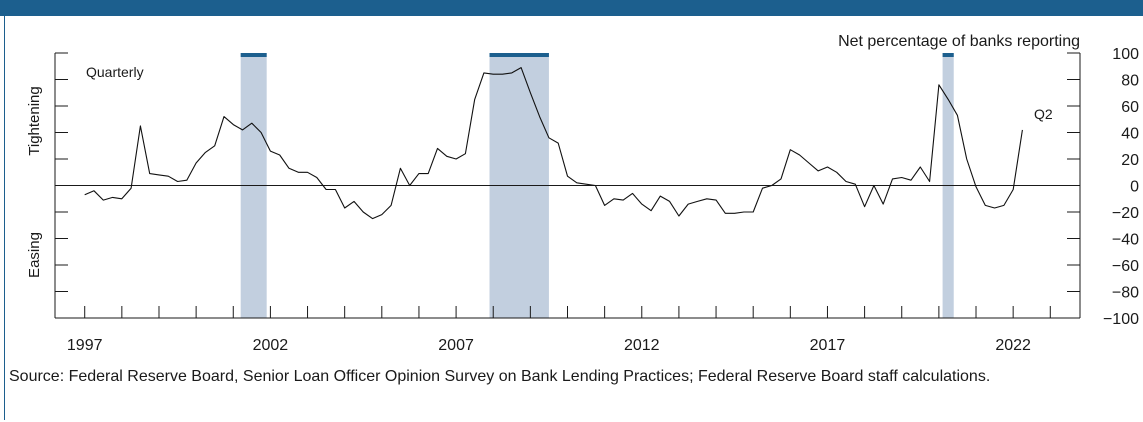 This screenshot has height=422, width=1143. I want to click on left-border, so click(4, 218).